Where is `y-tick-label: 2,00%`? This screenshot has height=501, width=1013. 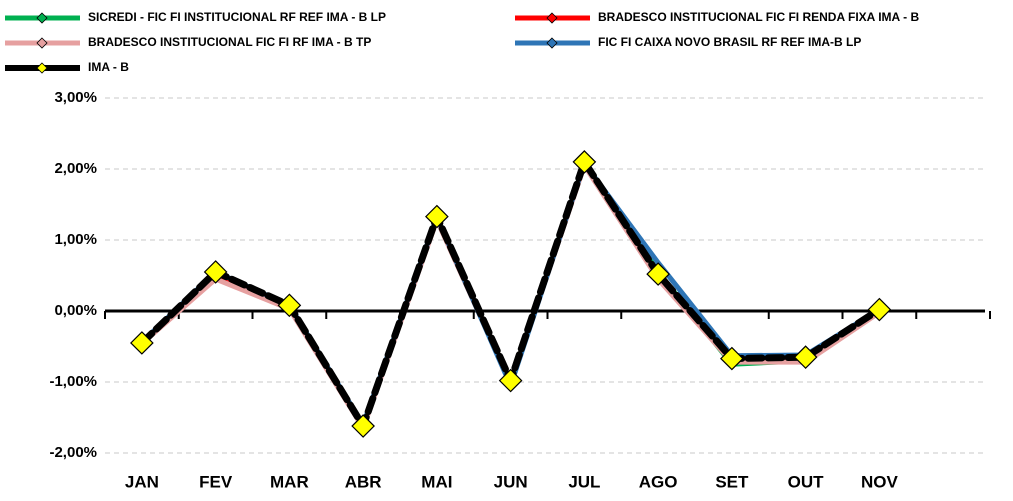
y-tick-label: 2,00% is located at coordinates (75, 168).